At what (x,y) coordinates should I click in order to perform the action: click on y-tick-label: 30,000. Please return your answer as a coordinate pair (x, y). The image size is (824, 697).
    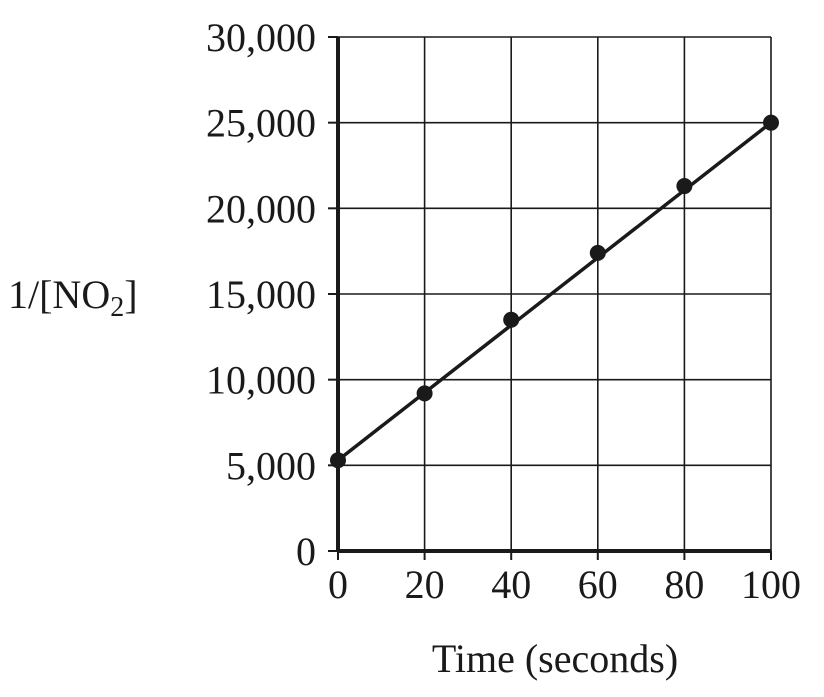
    Looking at the image, I should click on (261, 37).